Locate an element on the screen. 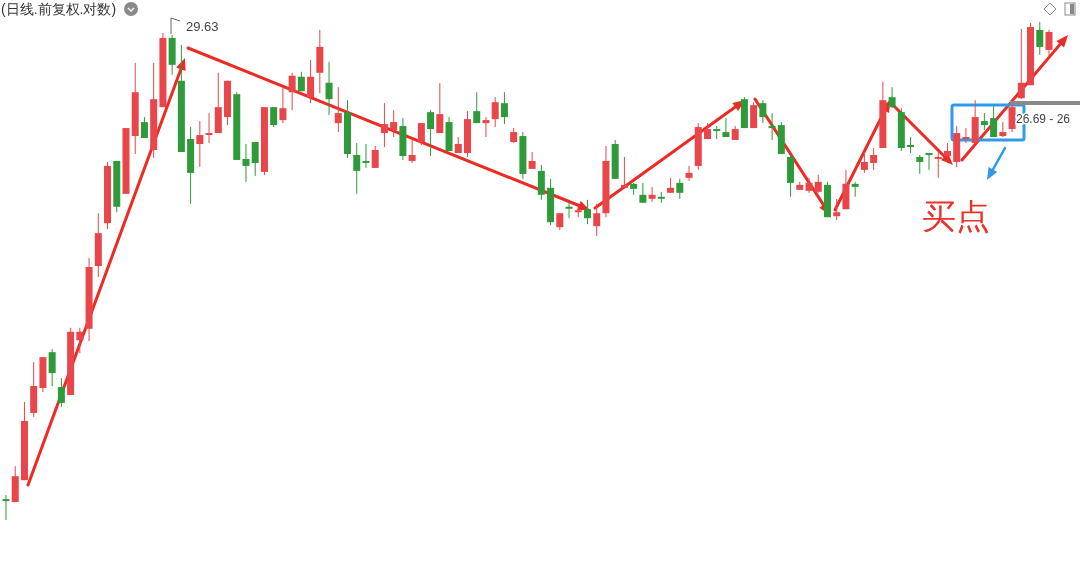  chart-title: (日线.前复权.对数) is located at coordinates (59, 9).